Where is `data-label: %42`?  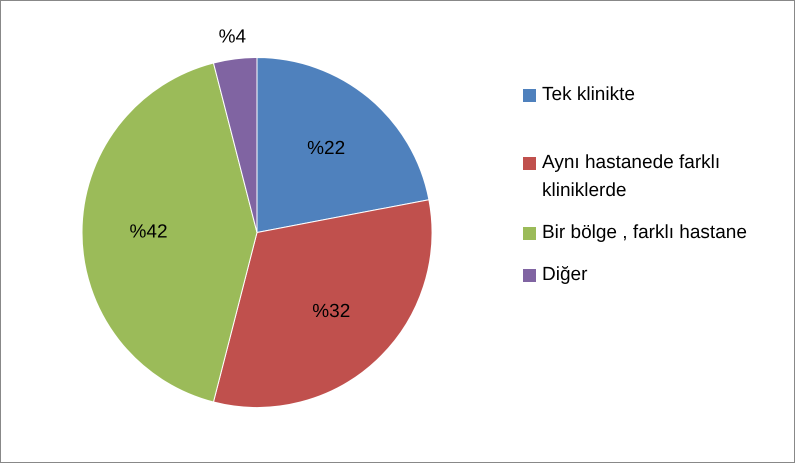 data-label: %42 is located at coordinates (148, 232).